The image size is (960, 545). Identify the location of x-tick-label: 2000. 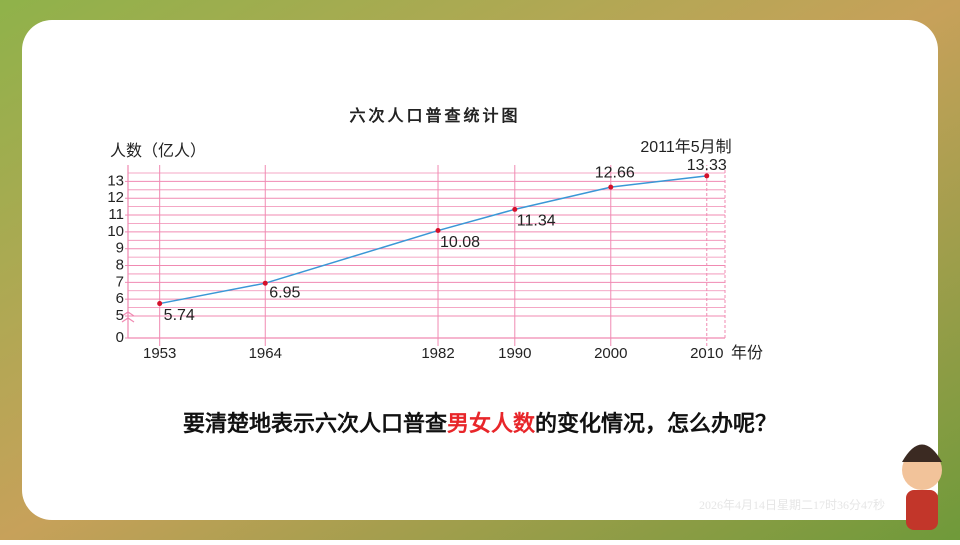
(610, 353).